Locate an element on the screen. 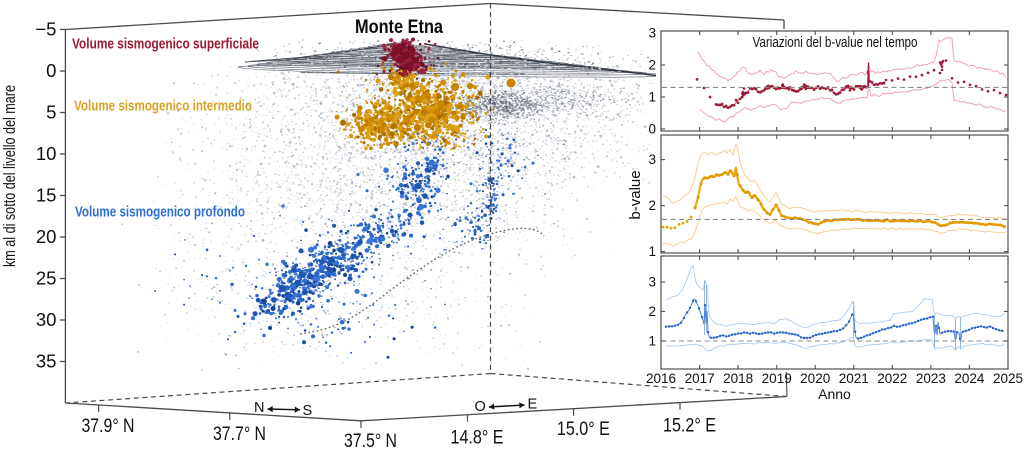 The image size is (1024, 455). svg-text: 15.0° E is located at coordinates (583, 429).